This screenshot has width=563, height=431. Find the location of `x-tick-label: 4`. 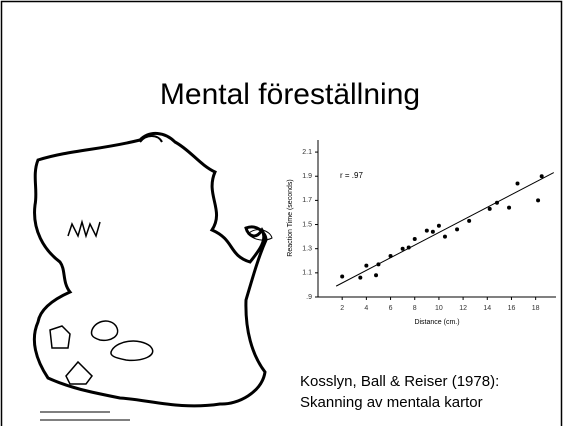

x-tick-label: 4 is located at coordinates (366, 308).